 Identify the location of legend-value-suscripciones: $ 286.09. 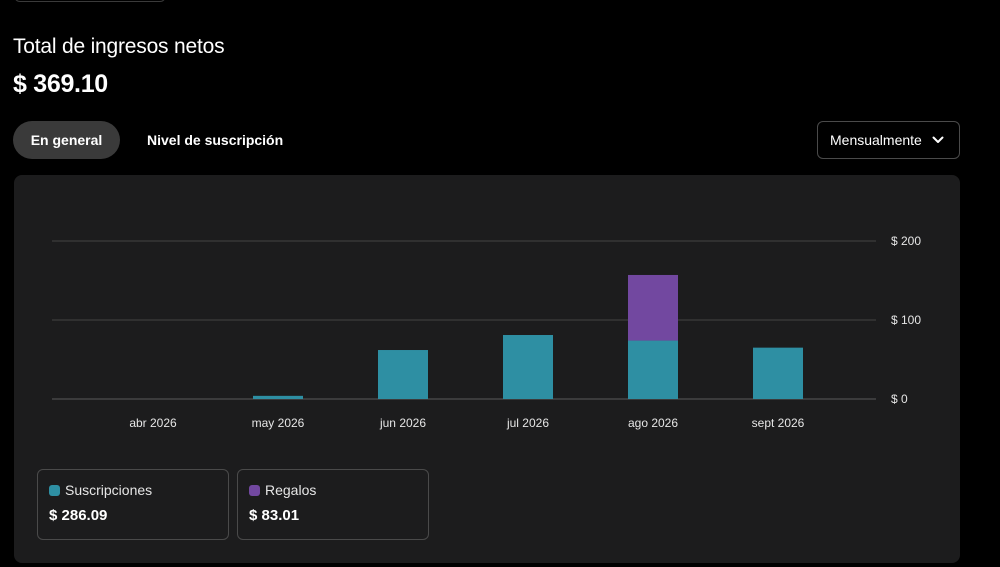
(78, 515).